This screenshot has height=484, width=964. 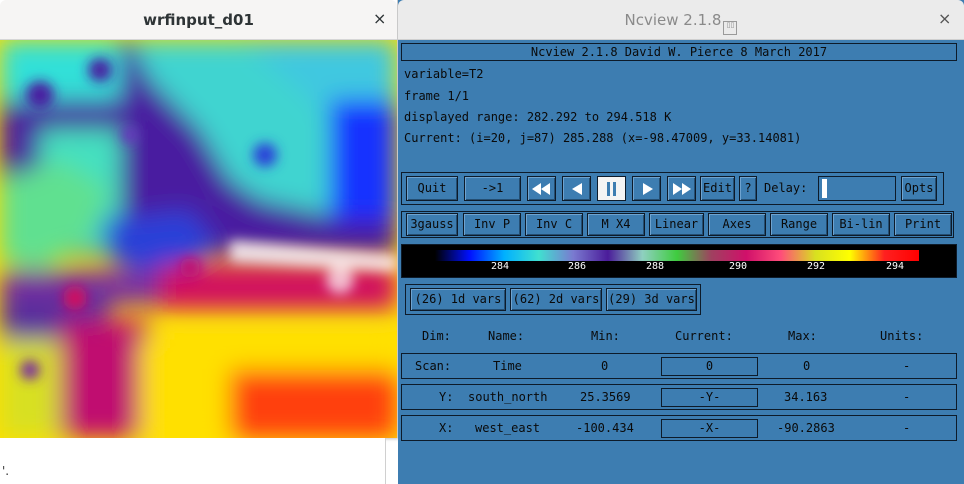 What do you see at coordinates (806, 397) in the screenshot?
I see `dim-max: 34.163` at bounding box center [806, 397].